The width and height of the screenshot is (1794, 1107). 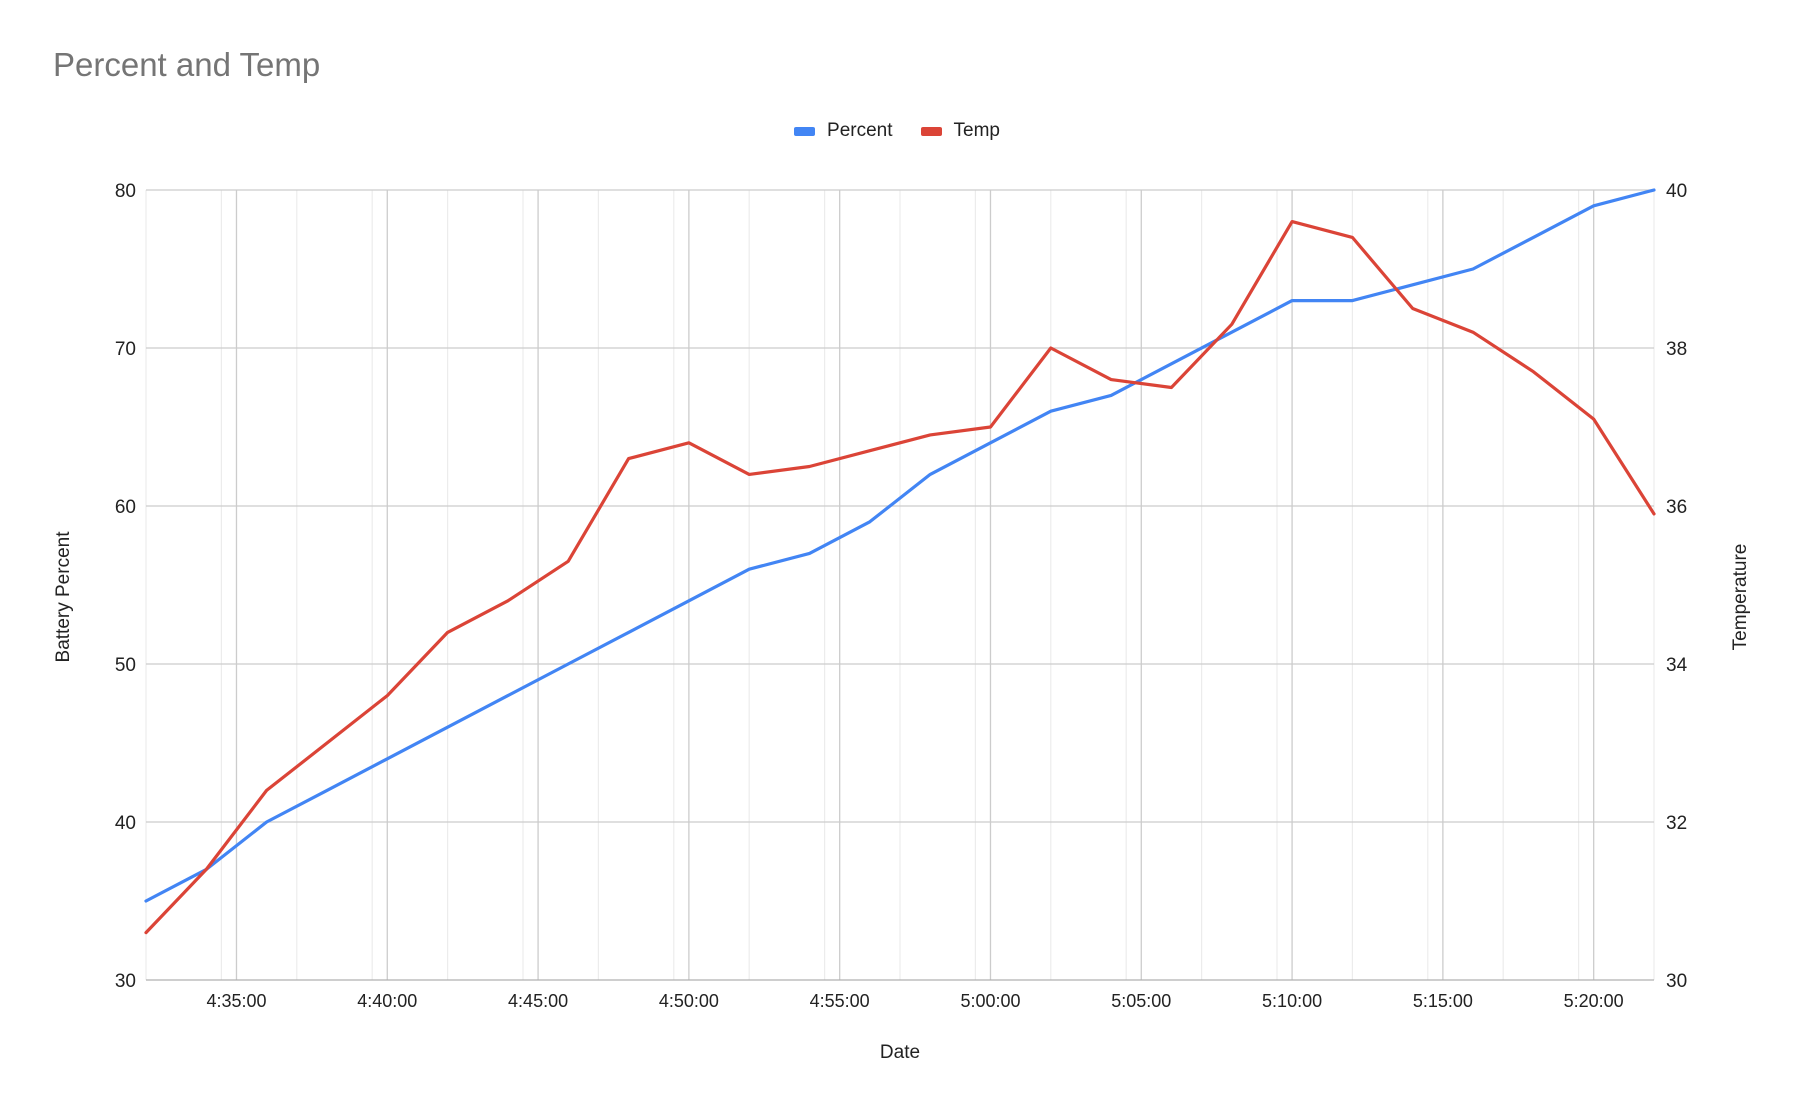 I want to click on y-right-tick-label: 34, so click(x=1677, y=665).